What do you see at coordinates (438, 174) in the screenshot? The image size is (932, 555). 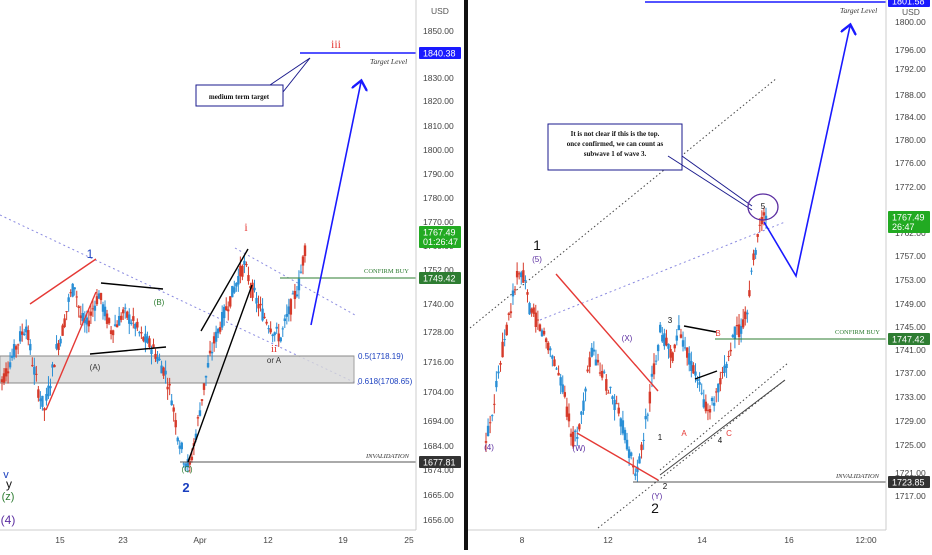 I see `y-tick-label: 1790.00` at bounding box center [438, 174].